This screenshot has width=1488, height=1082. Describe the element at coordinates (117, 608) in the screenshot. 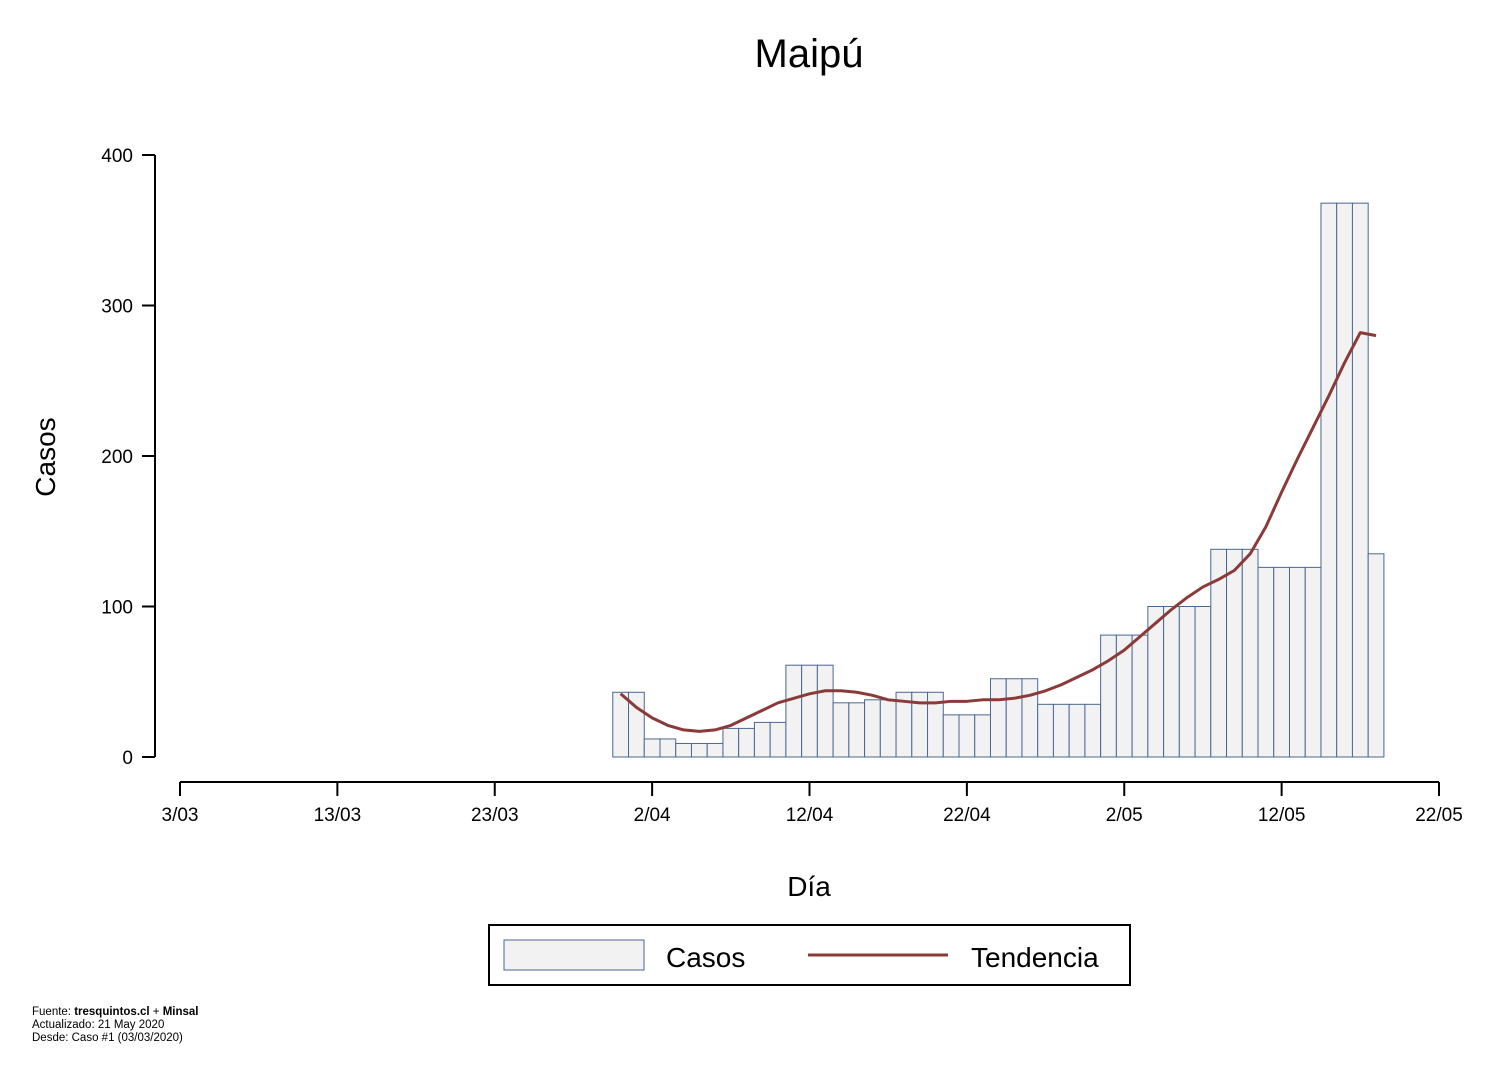

I see `y-tick-label: 100` at that location.